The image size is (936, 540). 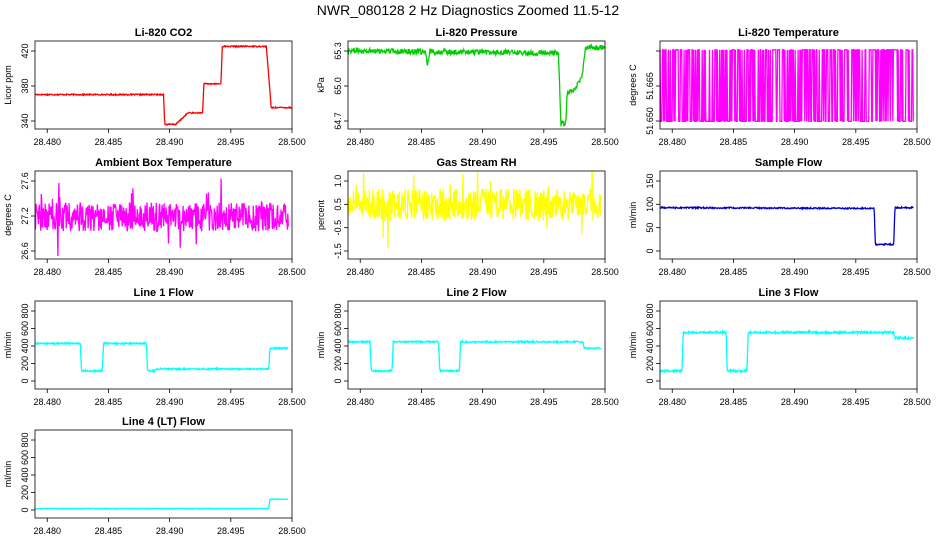 What do you see at coordinates (650, 228) in the screenshot?
I see `y-tick-label: 50` at bounding box center [650, 228].